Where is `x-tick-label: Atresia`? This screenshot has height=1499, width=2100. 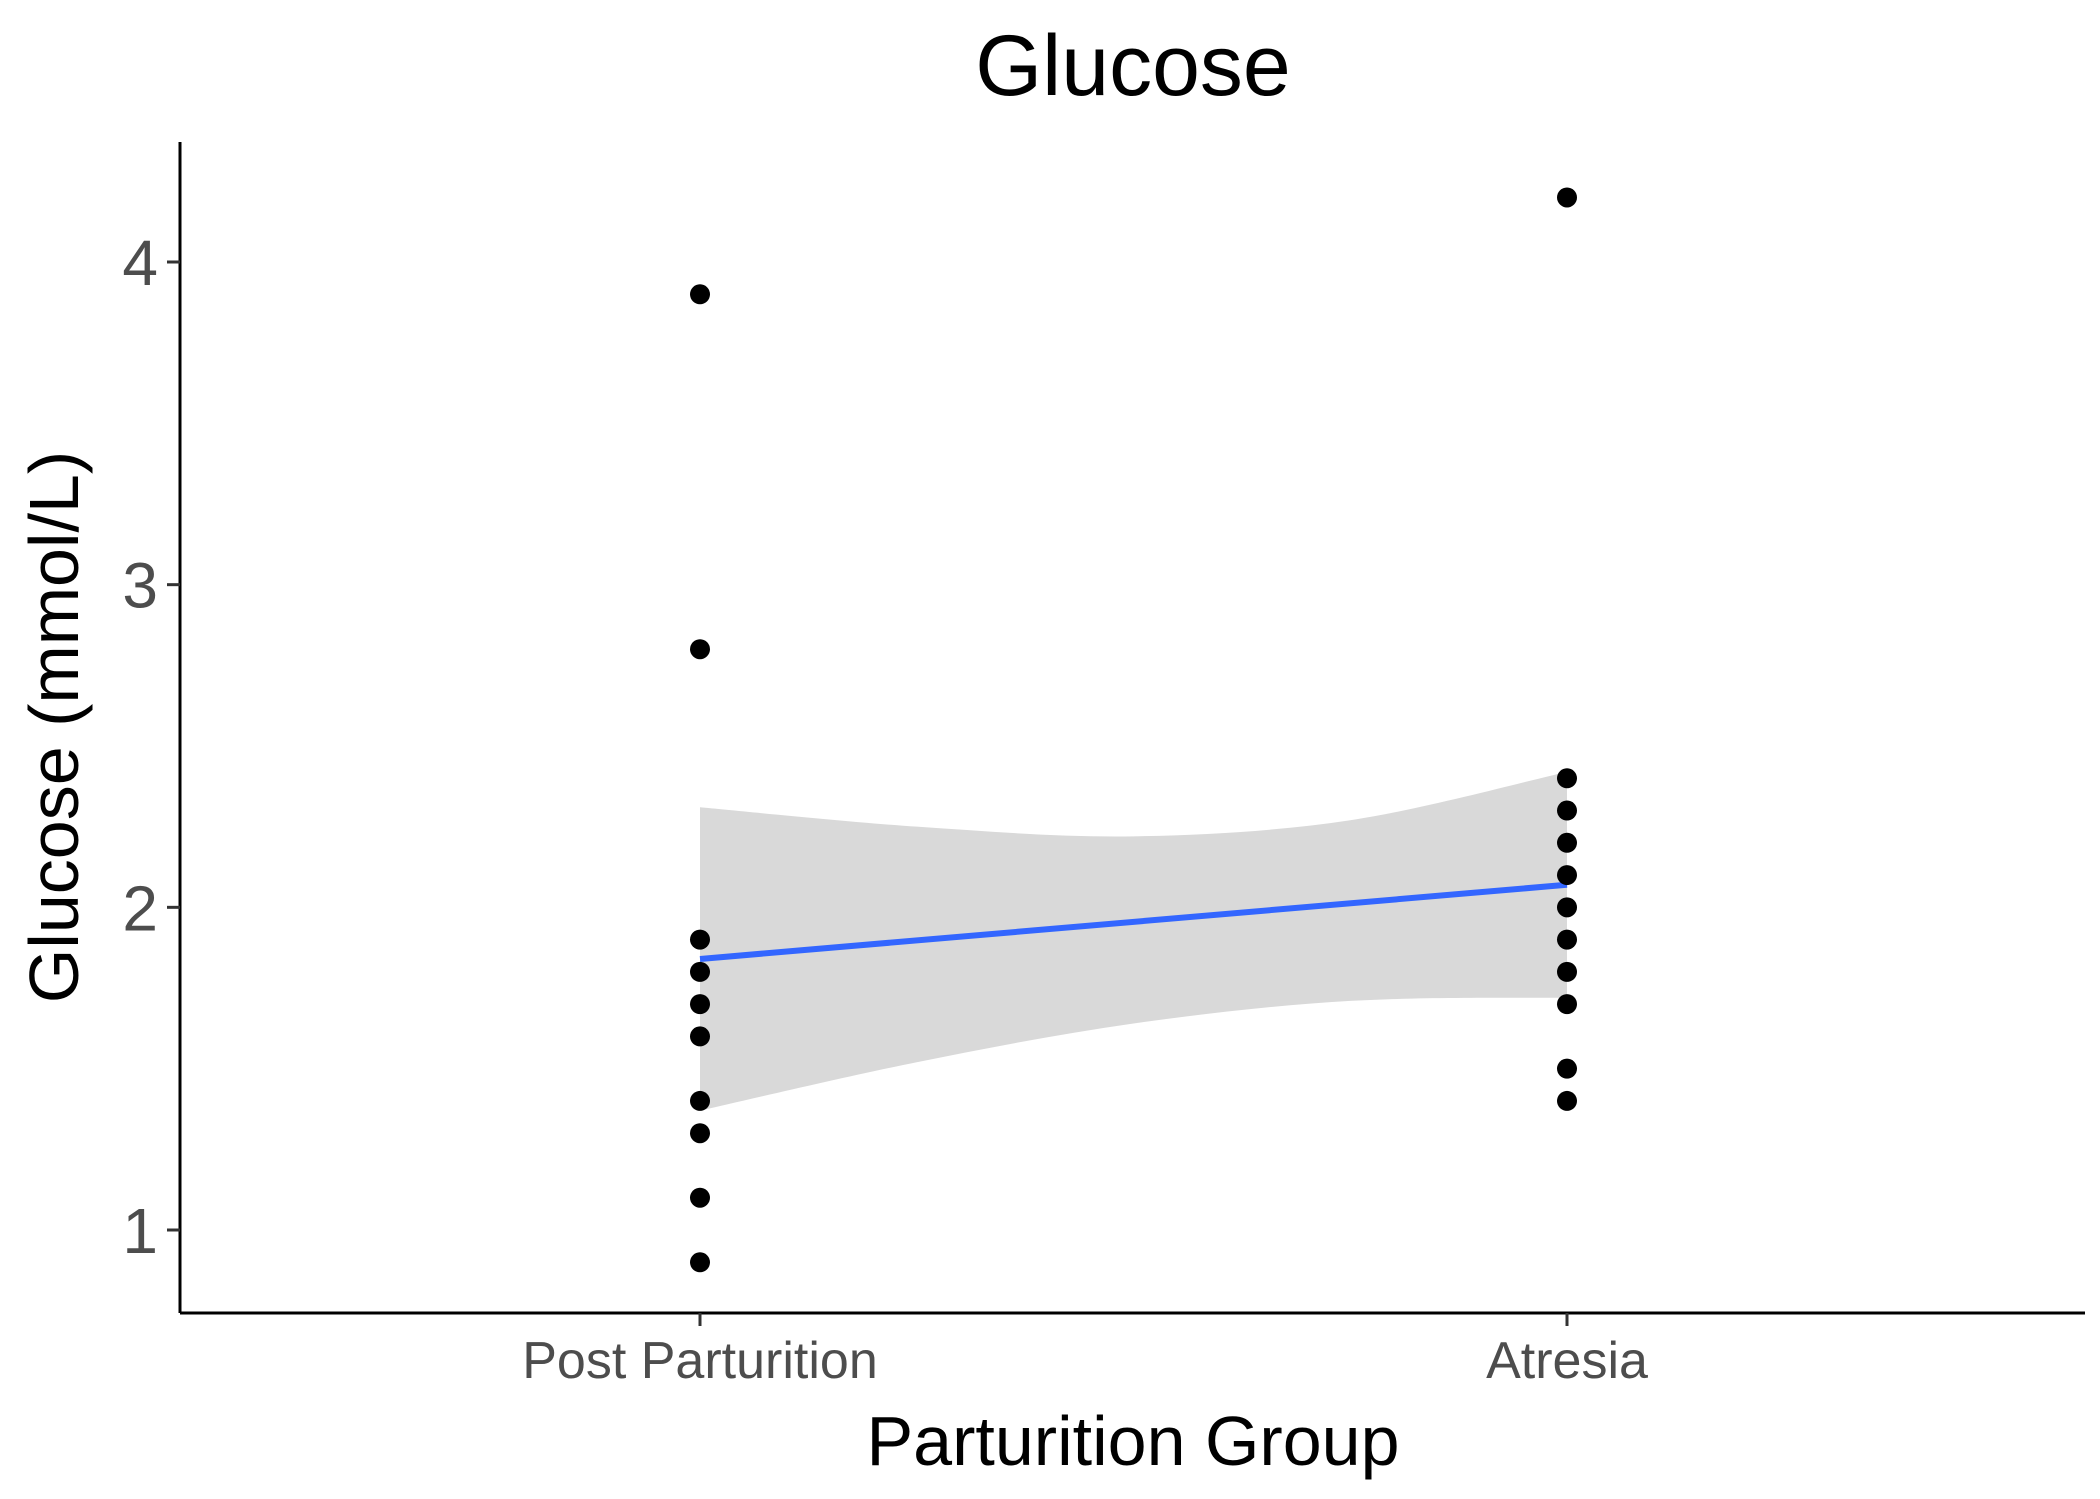 x-tick-label: Atresia is located at coordinates (1567, 1361).